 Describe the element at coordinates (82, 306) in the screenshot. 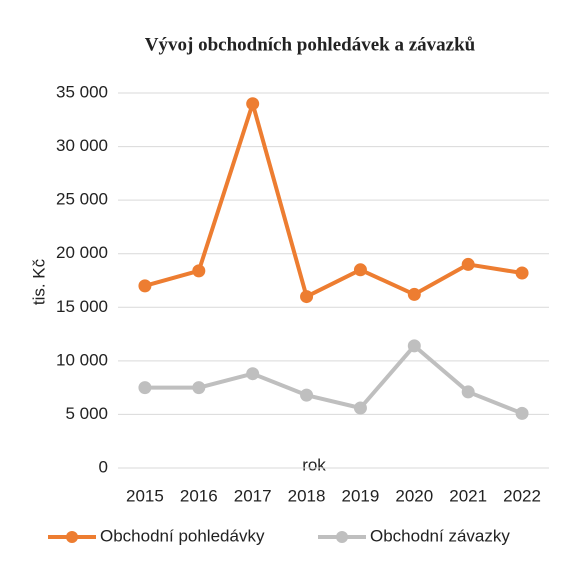

I see `y-tick-label: 15 000` at that location.